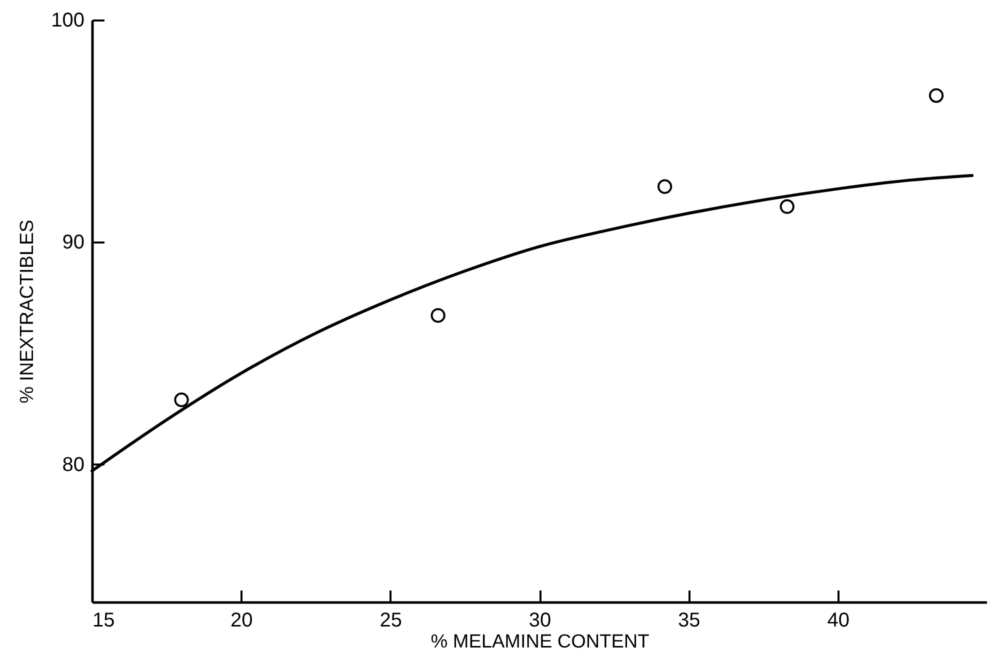  I want to click on y-axis-title: % INEXTRACTIBLES, so click(27, 312).